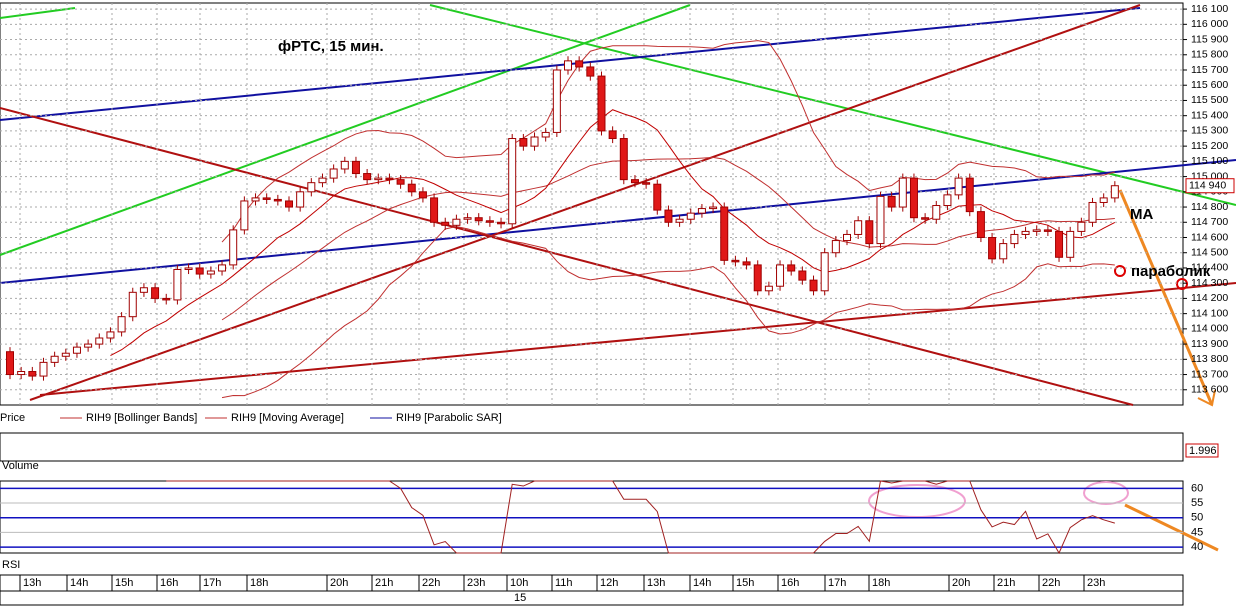 The height and width of the screenshot is (609, 1236). What do you see at coordinates (1197, 547) in the screenshot?
I see `rsi-tick-label: 40` at bounding box center [1197, 547].